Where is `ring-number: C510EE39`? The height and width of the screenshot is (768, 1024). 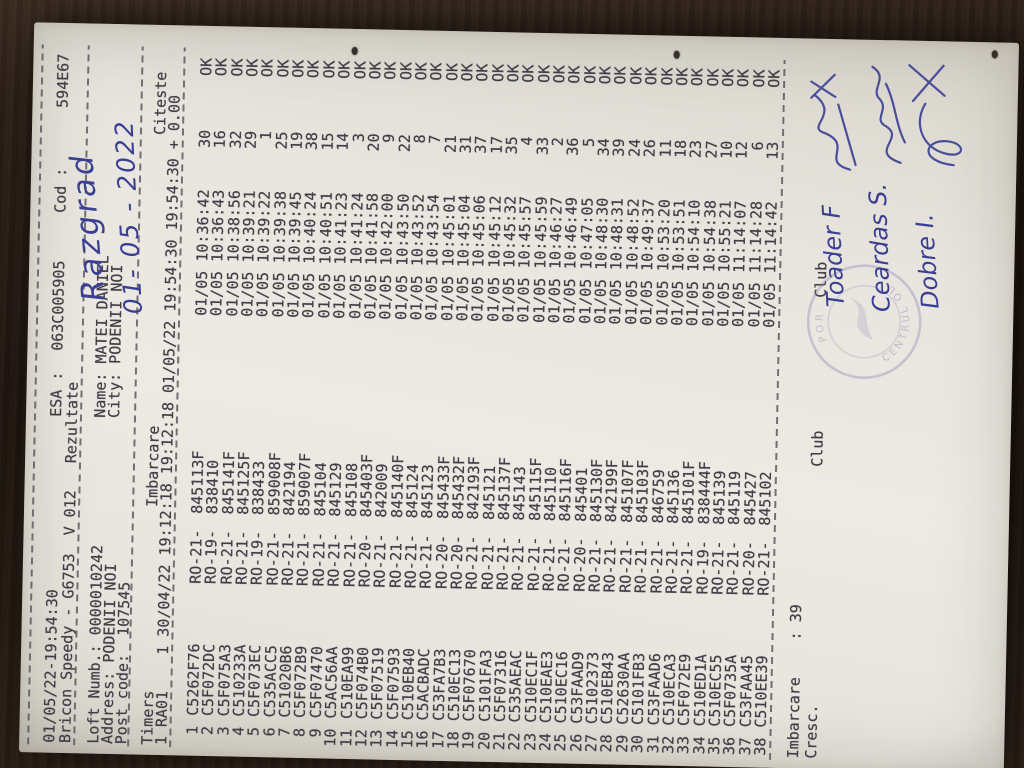
ring-number: C510EE39 is located at coordinates (761, 691).